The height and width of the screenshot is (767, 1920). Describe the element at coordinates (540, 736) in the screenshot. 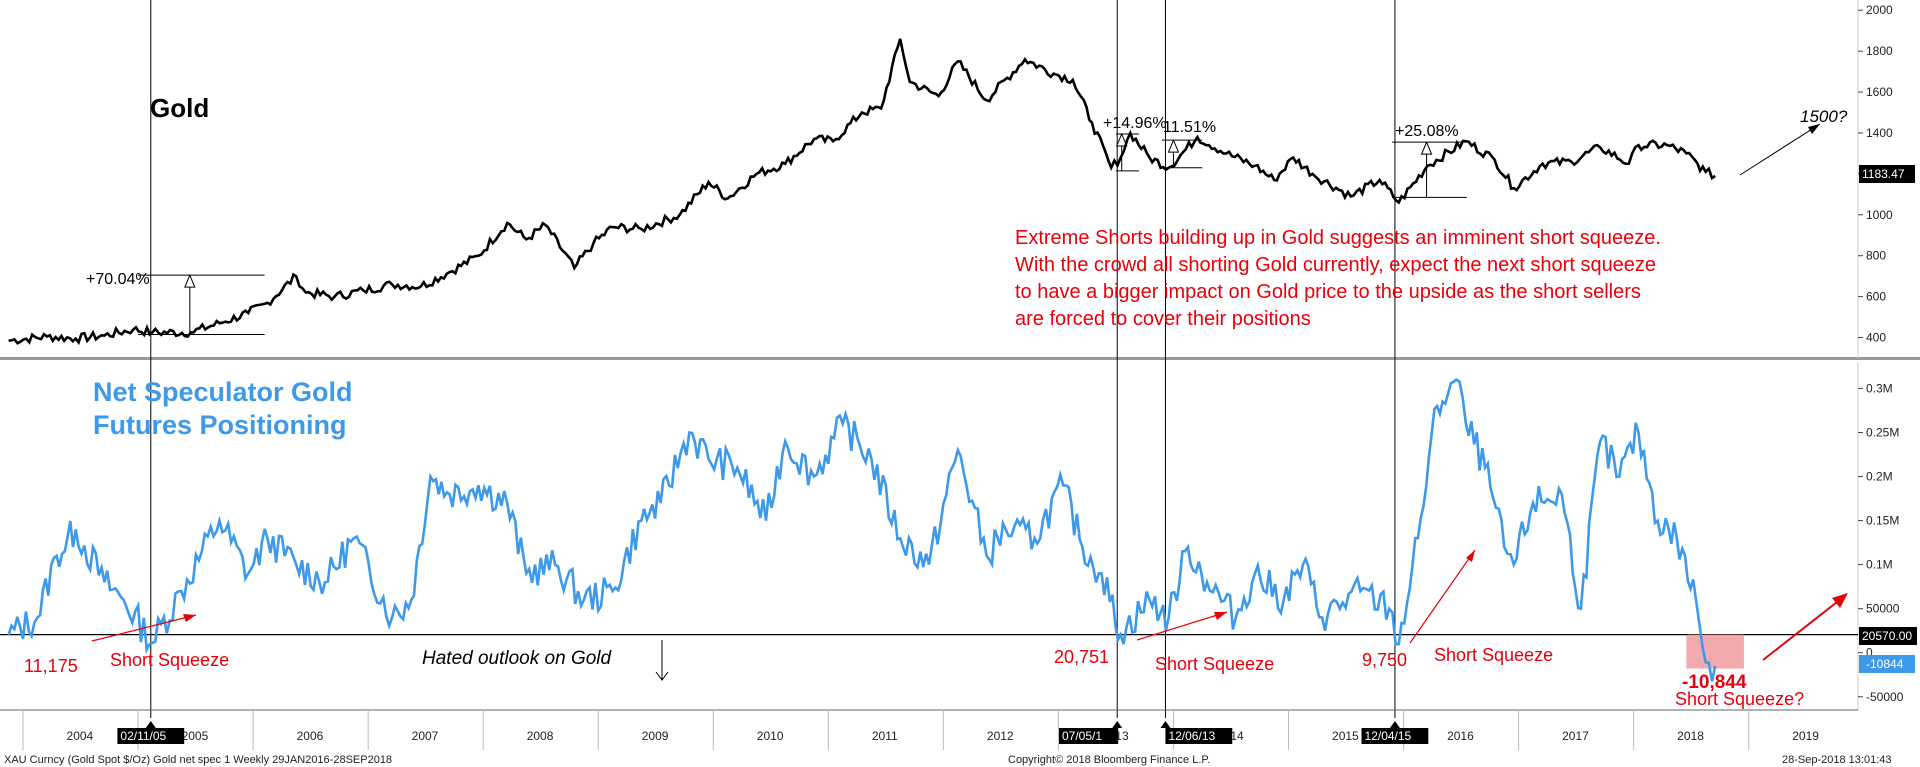

I see `year-label: 2008` at that location.